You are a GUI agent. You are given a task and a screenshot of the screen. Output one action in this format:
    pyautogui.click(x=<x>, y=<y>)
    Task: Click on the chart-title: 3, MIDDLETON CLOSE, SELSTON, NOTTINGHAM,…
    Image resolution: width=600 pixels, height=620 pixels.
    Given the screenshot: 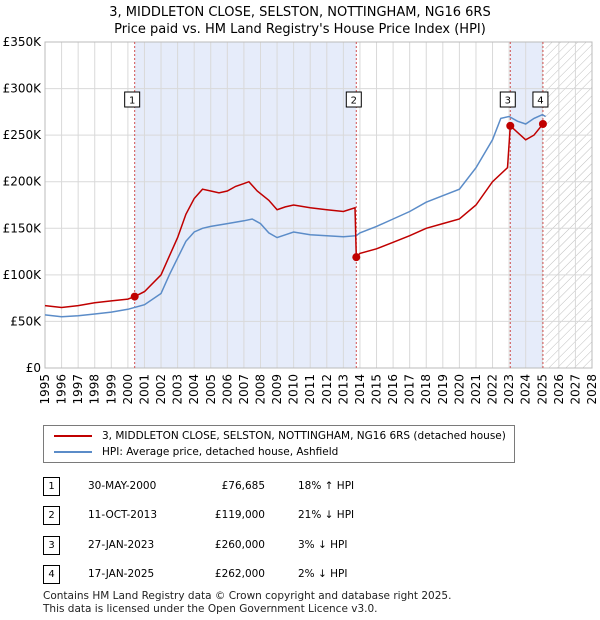 What is the action you would take?
    pyautogui.click(x=300, y=21)
    